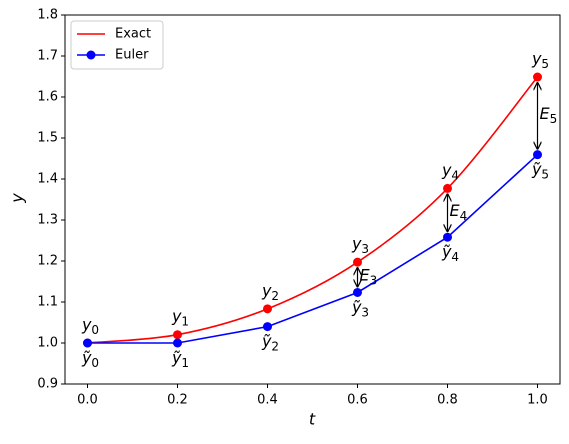 This screenshot has height=444, width=569. Describe the element at coordinates (312, 419) in the screenshot. I see `x-axis-label: t` at that location.